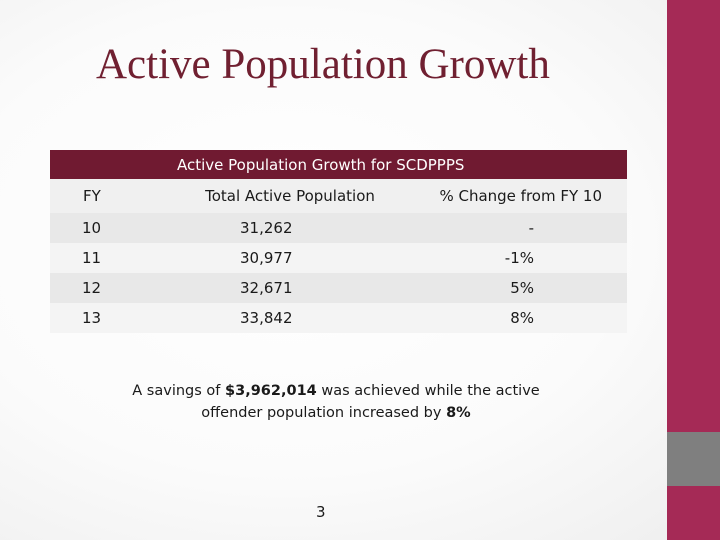  I want to click on cell-change: -, so click(518, 228).